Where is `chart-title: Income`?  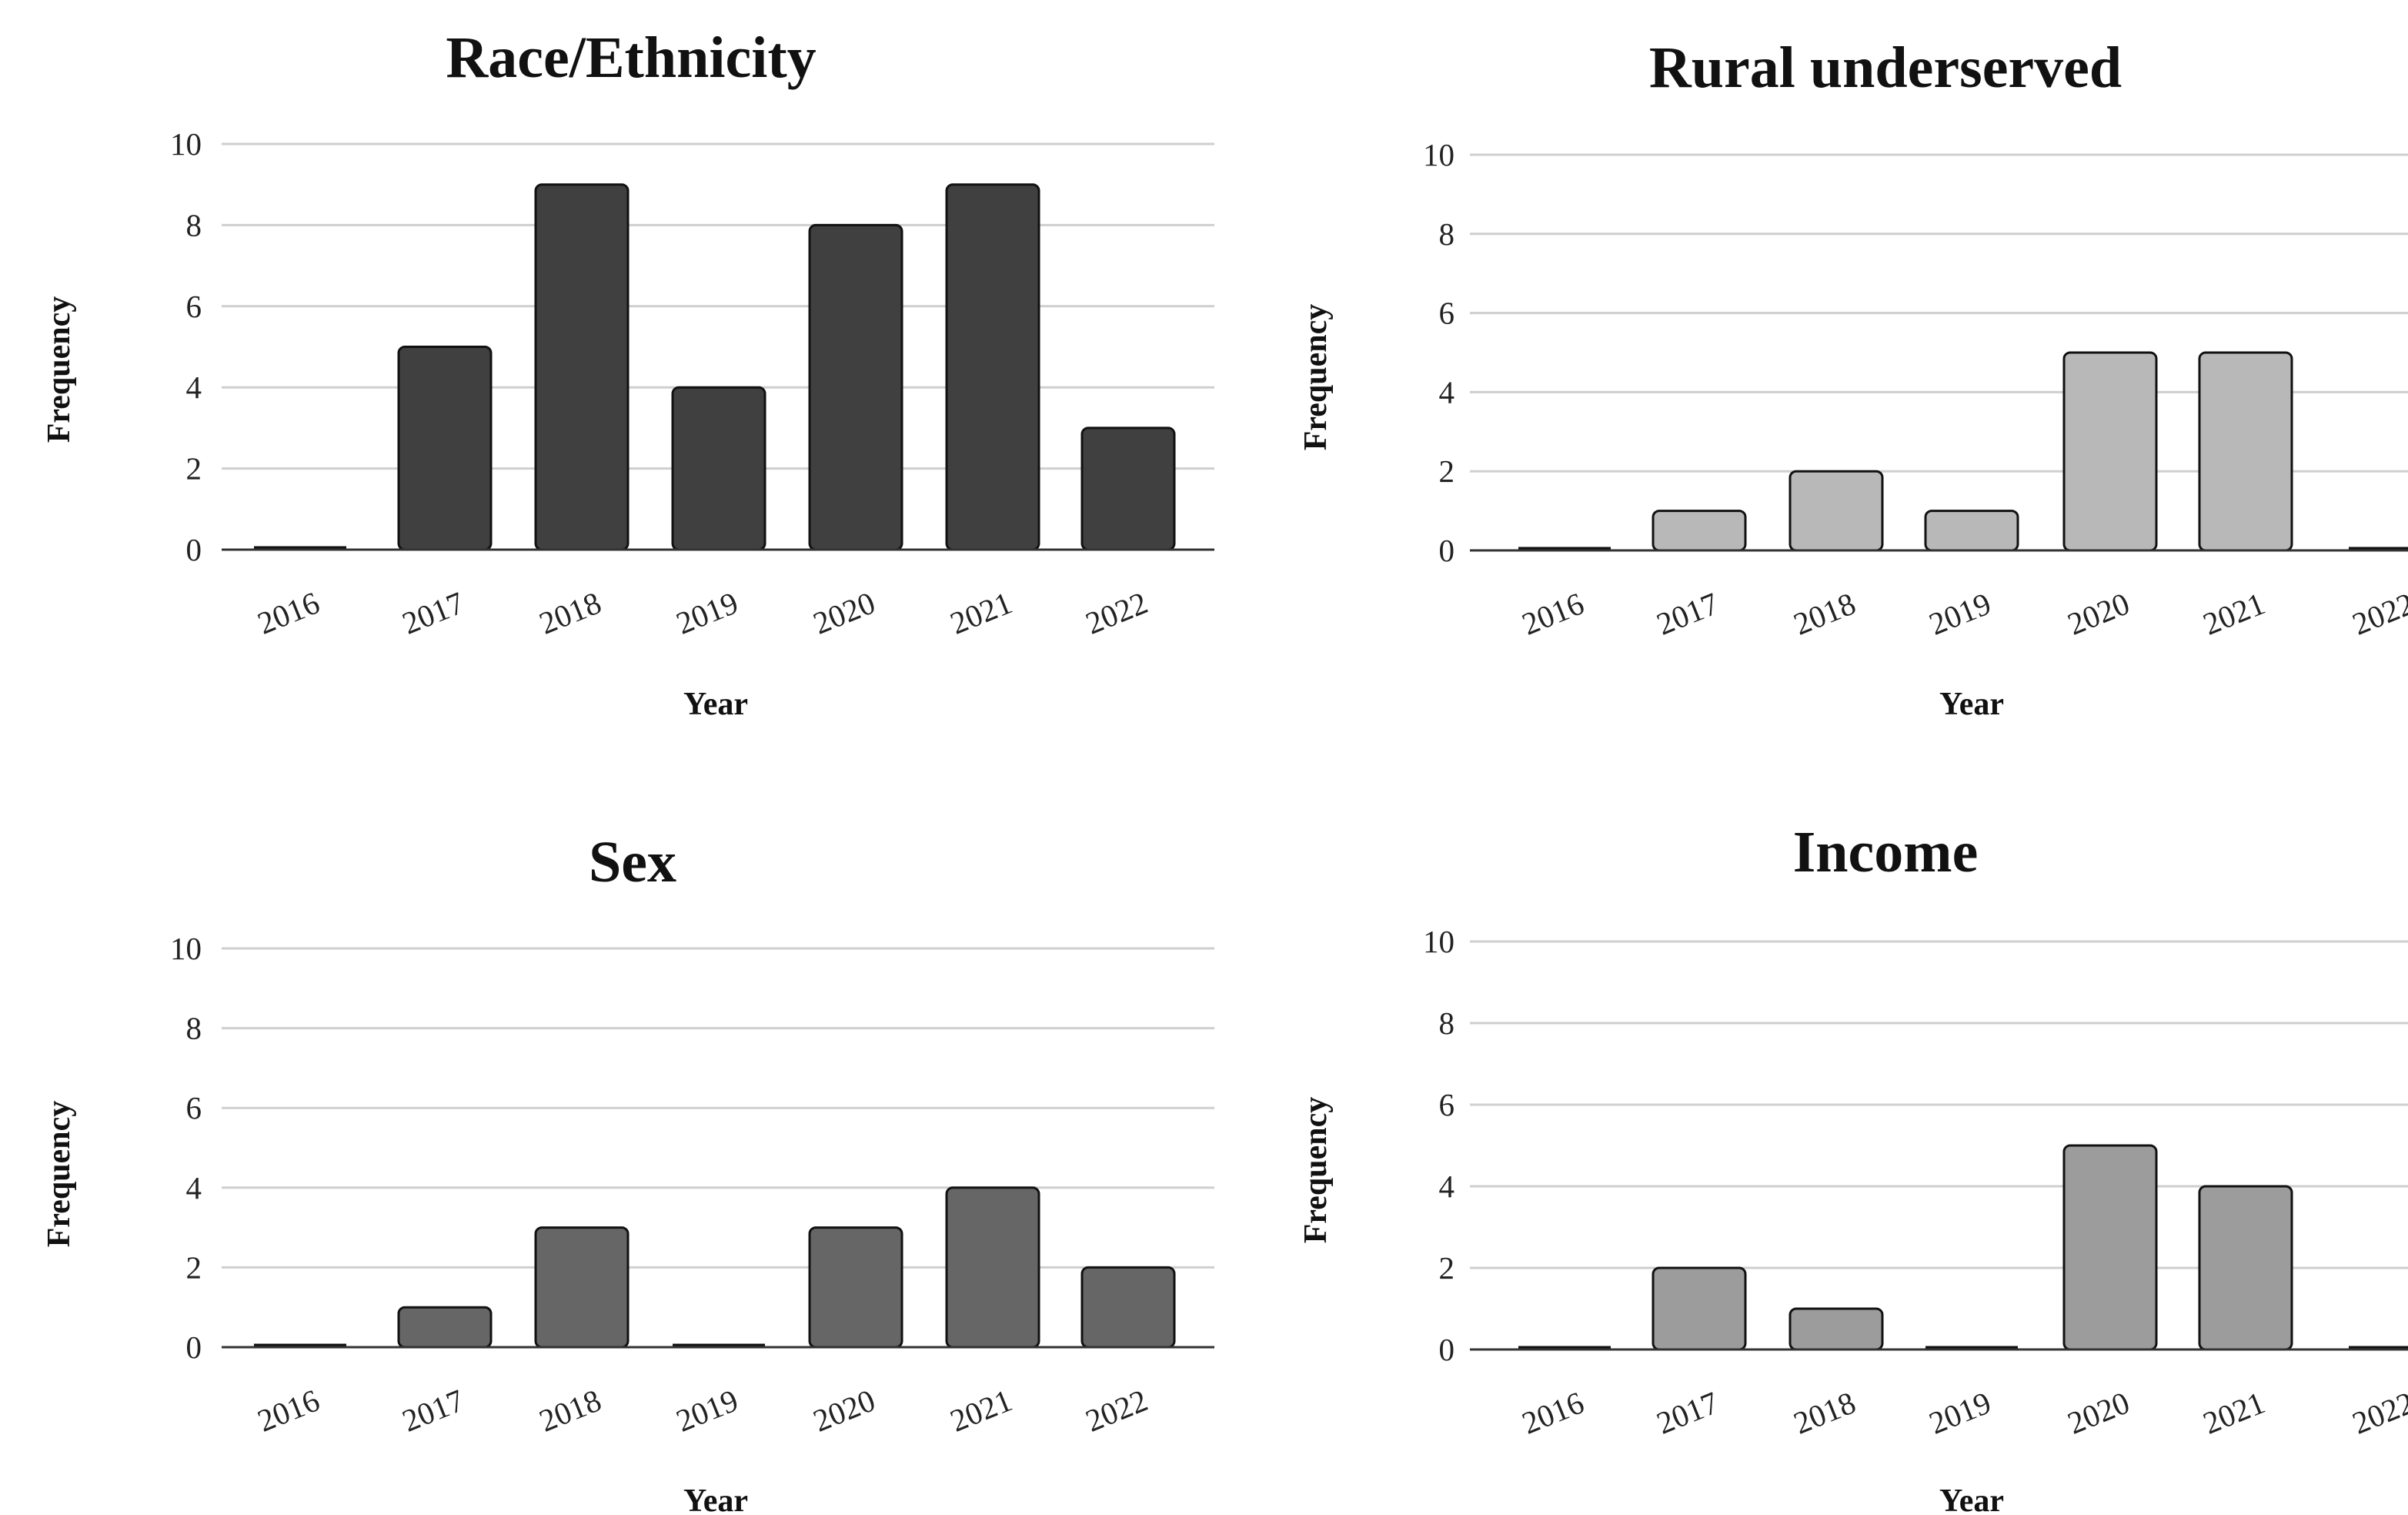 chart-title: Income is located at coordinates (1886, 852).